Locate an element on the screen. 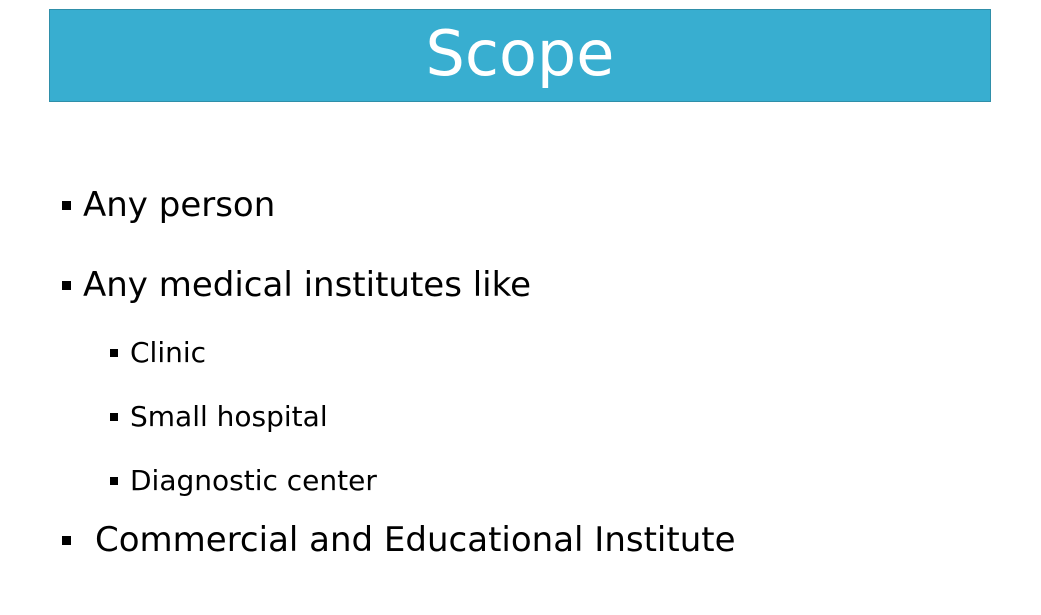 The image size is (1041, 615). sub-bullet-item-diagnostic-center: Diagnostic center is located at coordinates (243, 481).